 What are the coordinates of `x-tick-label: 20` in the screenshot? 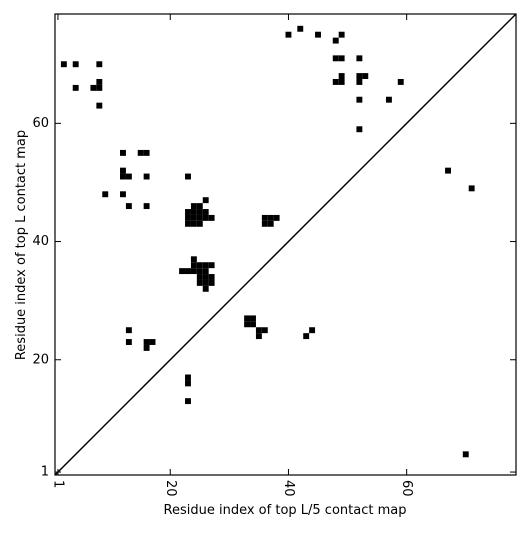 It's located at (170, 488).